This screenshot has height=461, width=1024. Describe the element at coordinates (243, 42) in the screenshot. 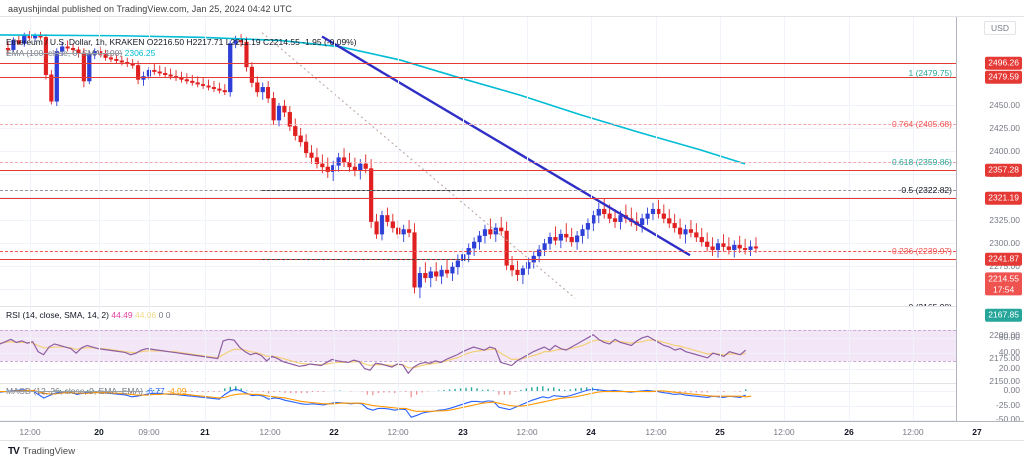

I see `symbol-low: L2211.19` at that location.